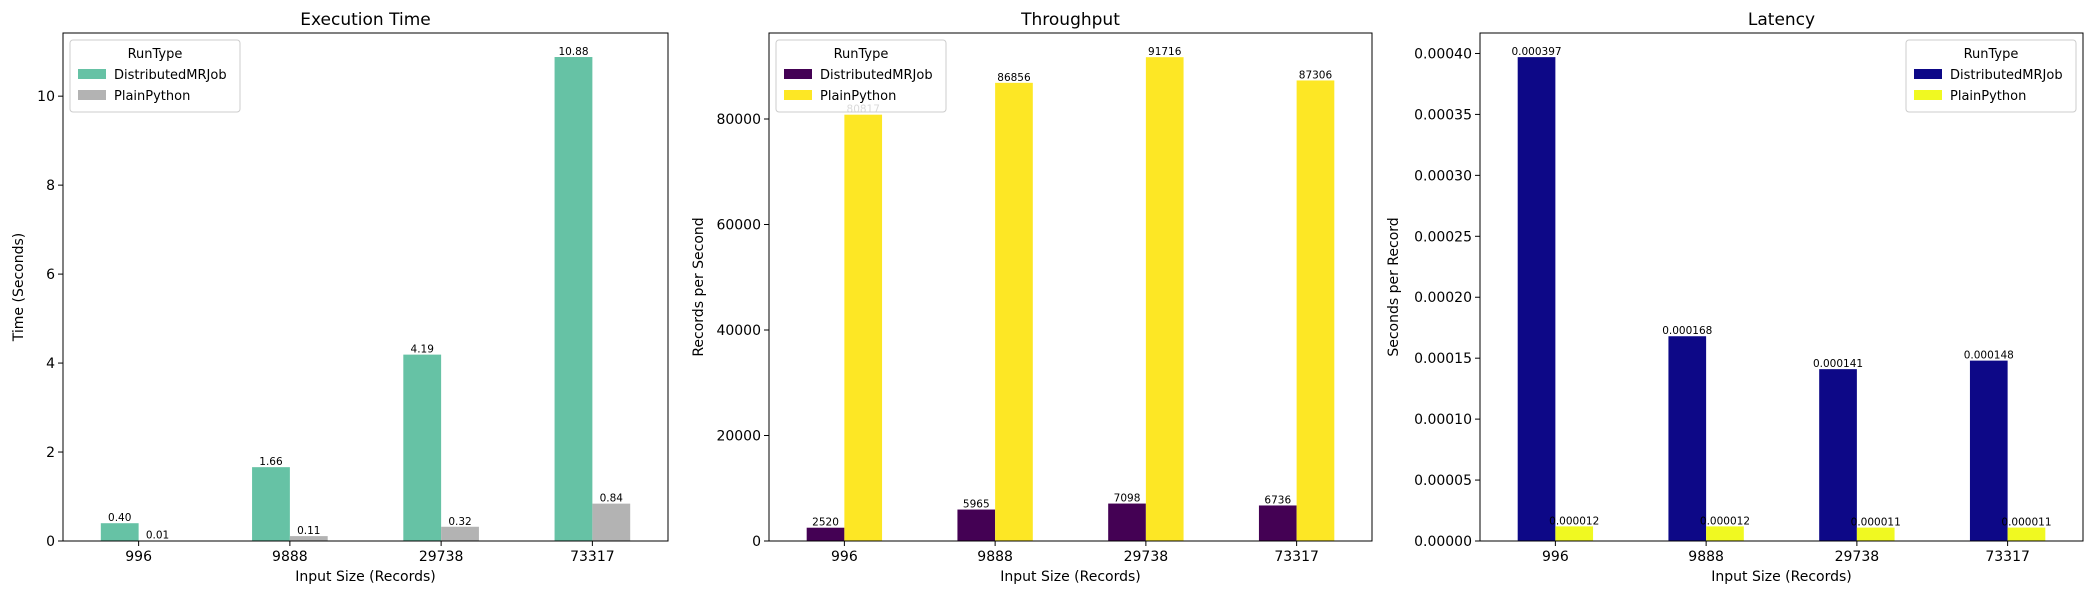  I want to click on data-label: 0.000397, so click(1536, 52).